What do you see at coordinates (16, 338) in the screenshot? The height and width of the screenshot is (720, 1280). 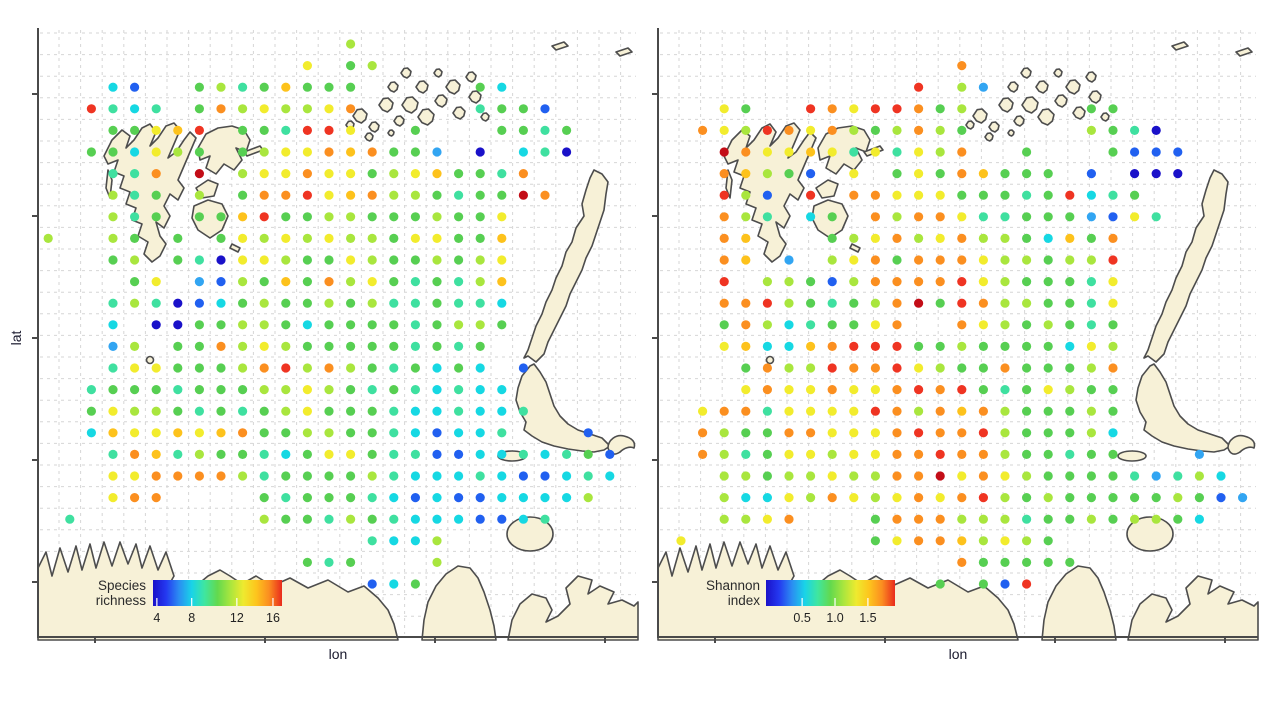 I see `y-axis-label: lat` at bounding box center [16, 338].